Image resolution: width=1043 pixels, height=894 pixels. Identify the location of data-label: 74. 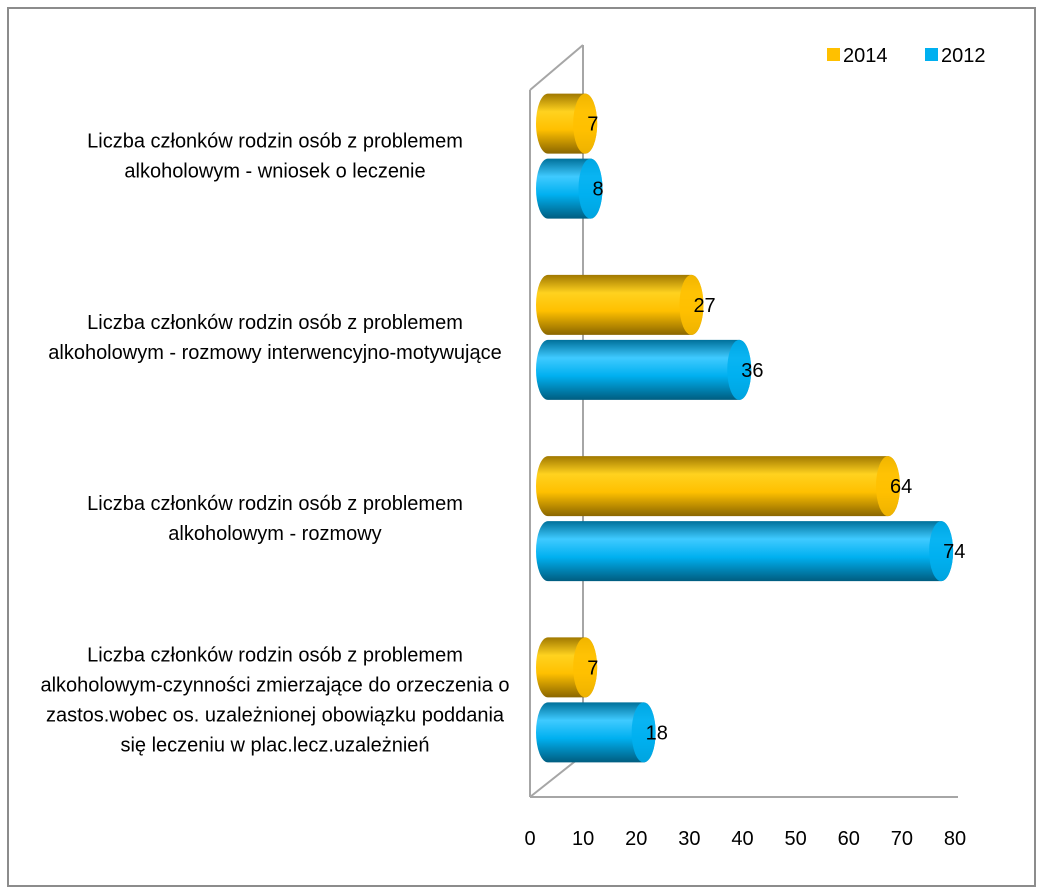
(954, 552).